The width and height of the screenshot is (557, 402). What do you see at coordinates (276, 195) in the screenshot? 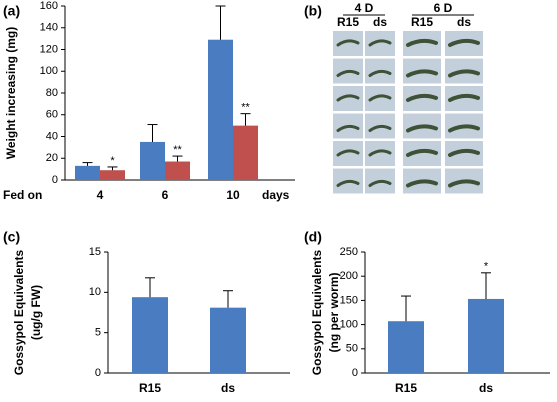
I see `x-axis-label: days` at bounding box center [276, 195].